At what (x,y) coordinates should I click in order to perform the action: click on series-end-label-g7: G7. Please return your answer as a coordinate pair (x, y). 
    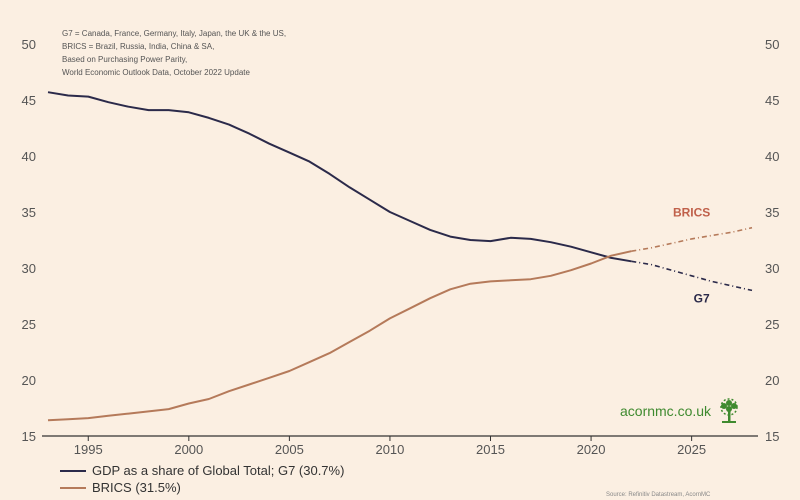
    Looking at the image, I should click on (702, 299).